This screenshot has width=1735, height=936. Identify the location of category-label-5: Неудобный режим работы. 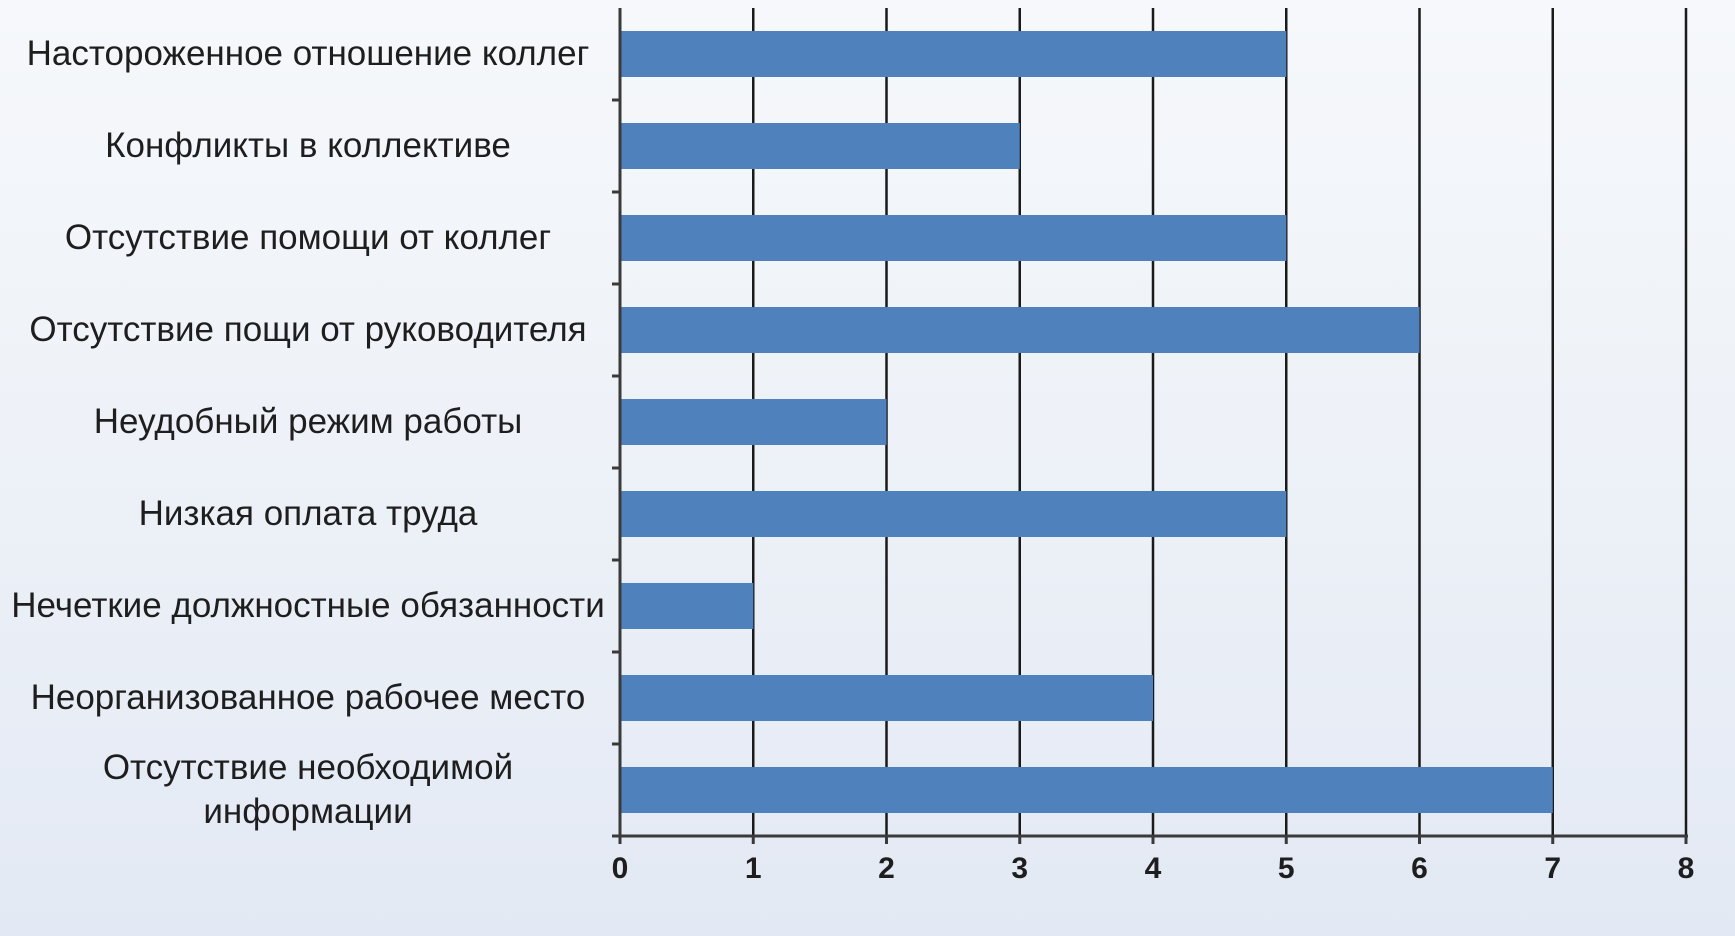
(308, 421).